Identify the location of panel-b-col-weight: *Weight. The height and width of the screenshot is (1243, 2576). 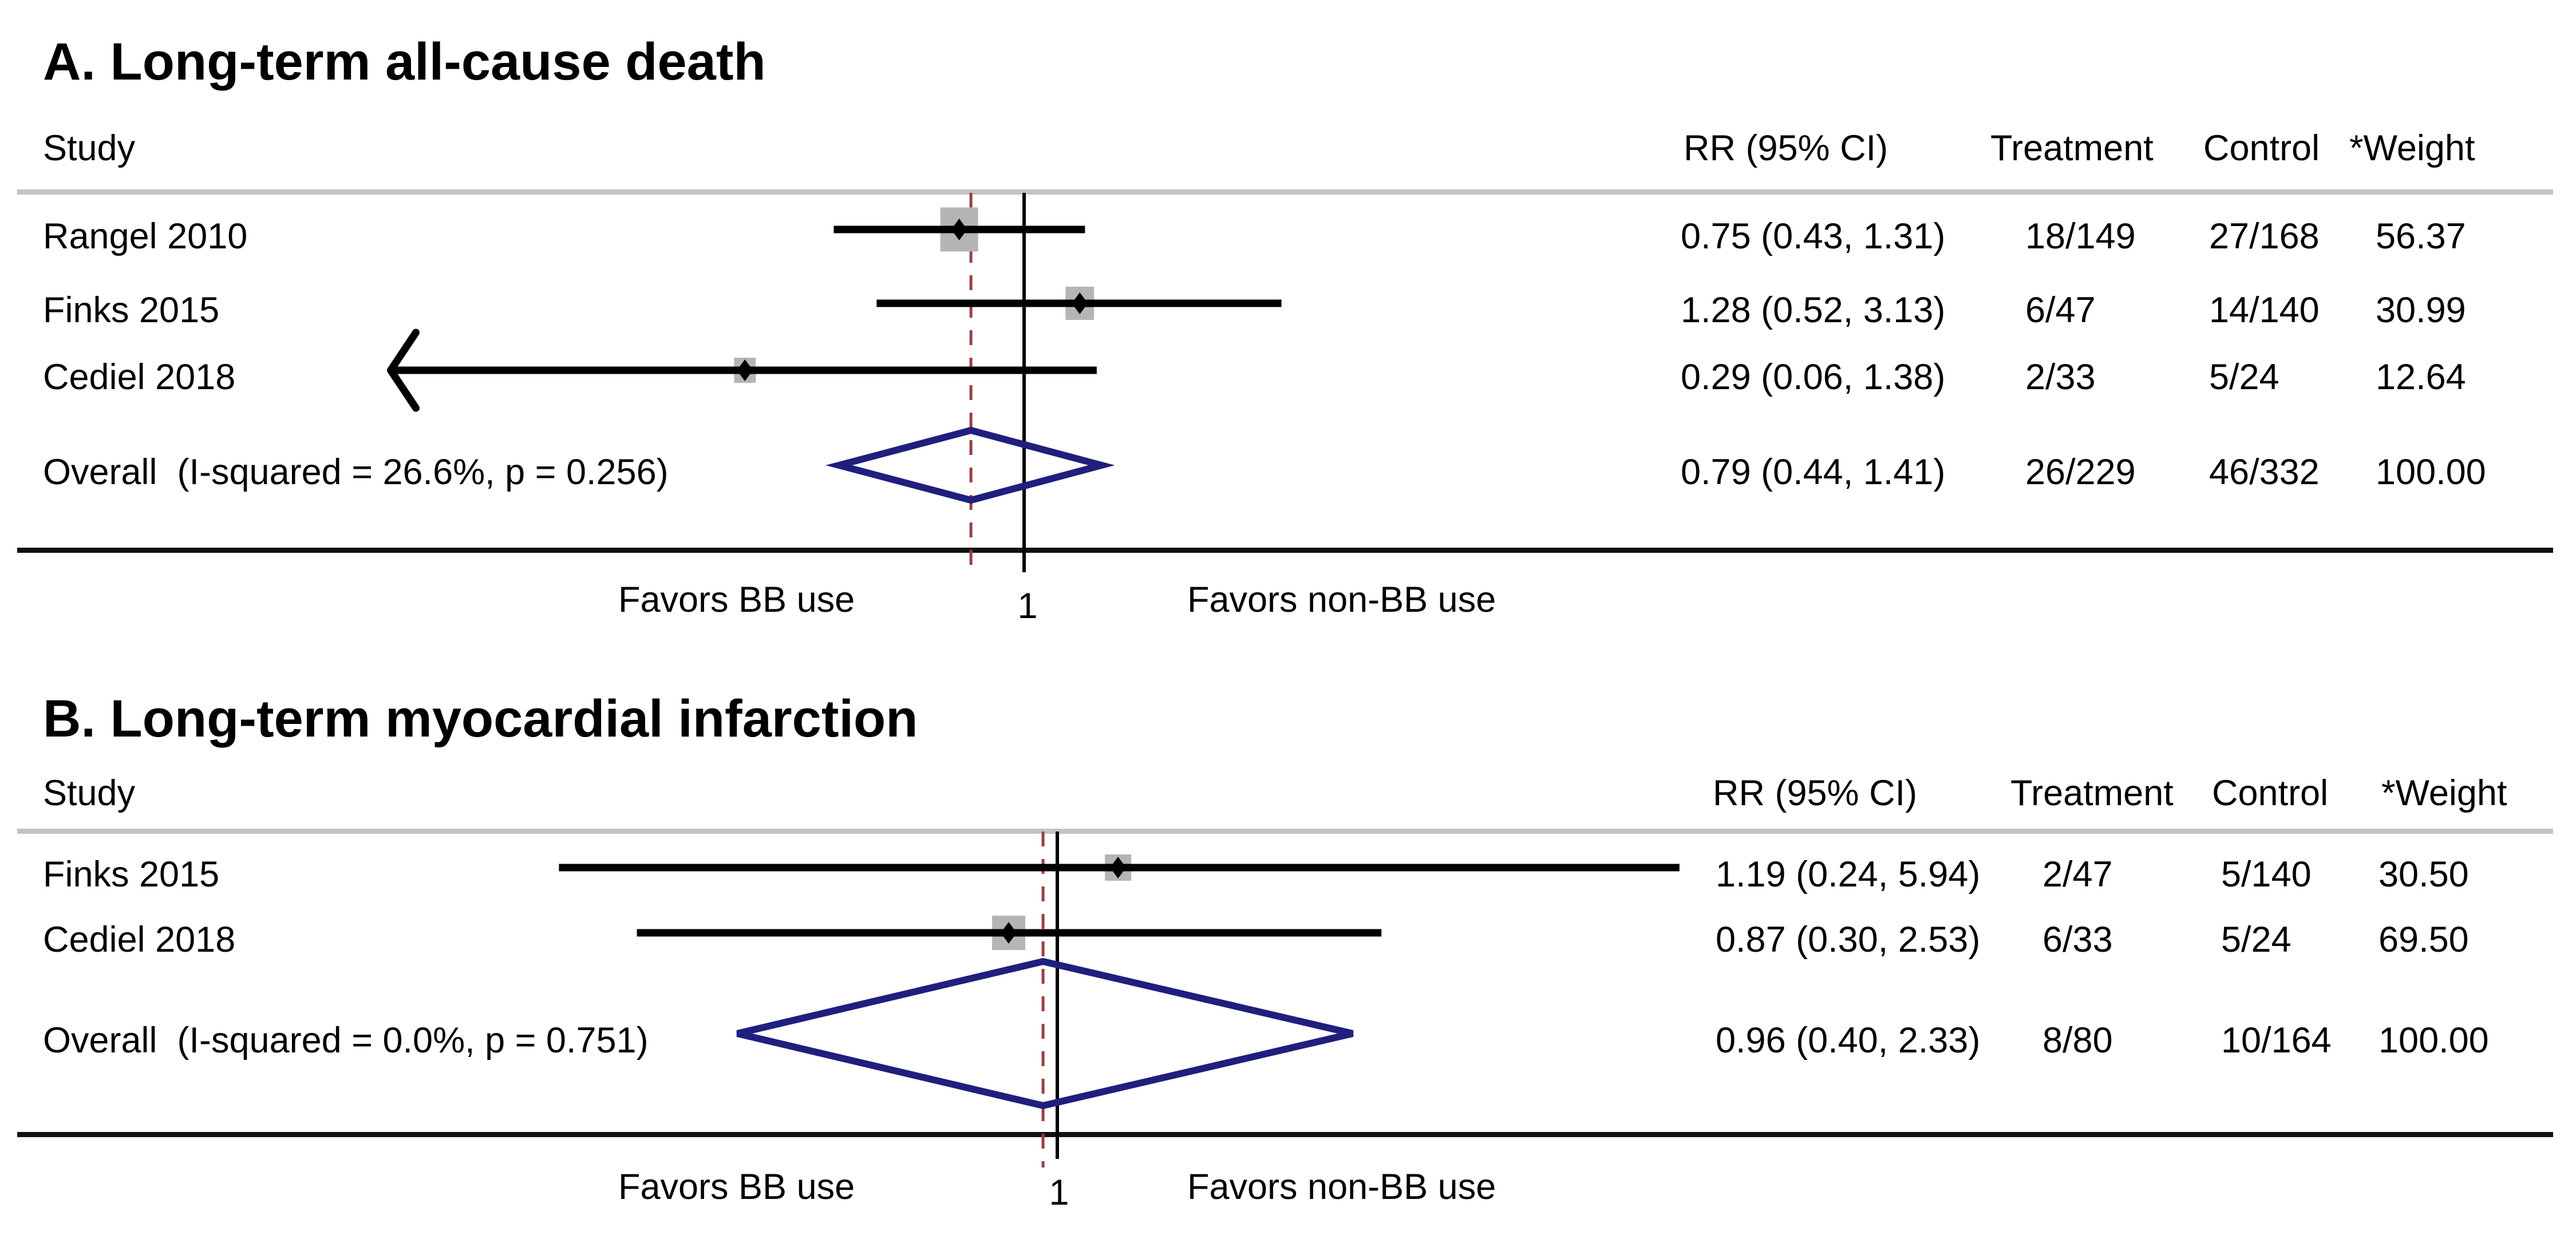
(2444, 793).